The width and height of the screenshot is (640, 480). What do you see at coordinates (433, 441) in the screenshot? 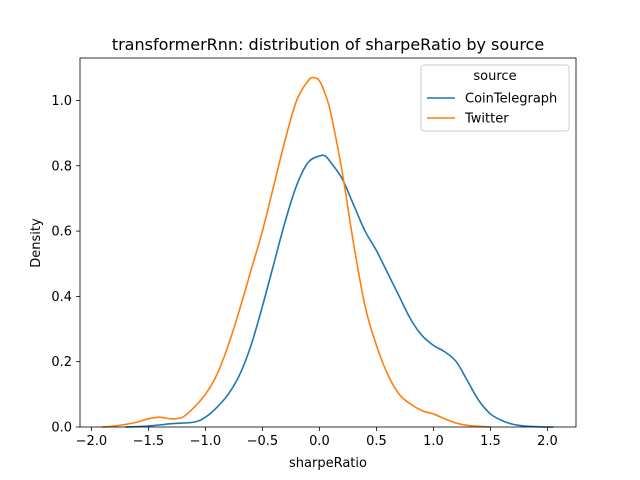
I see `x-tick-label: 1.0` at bounding box center [433, 441].